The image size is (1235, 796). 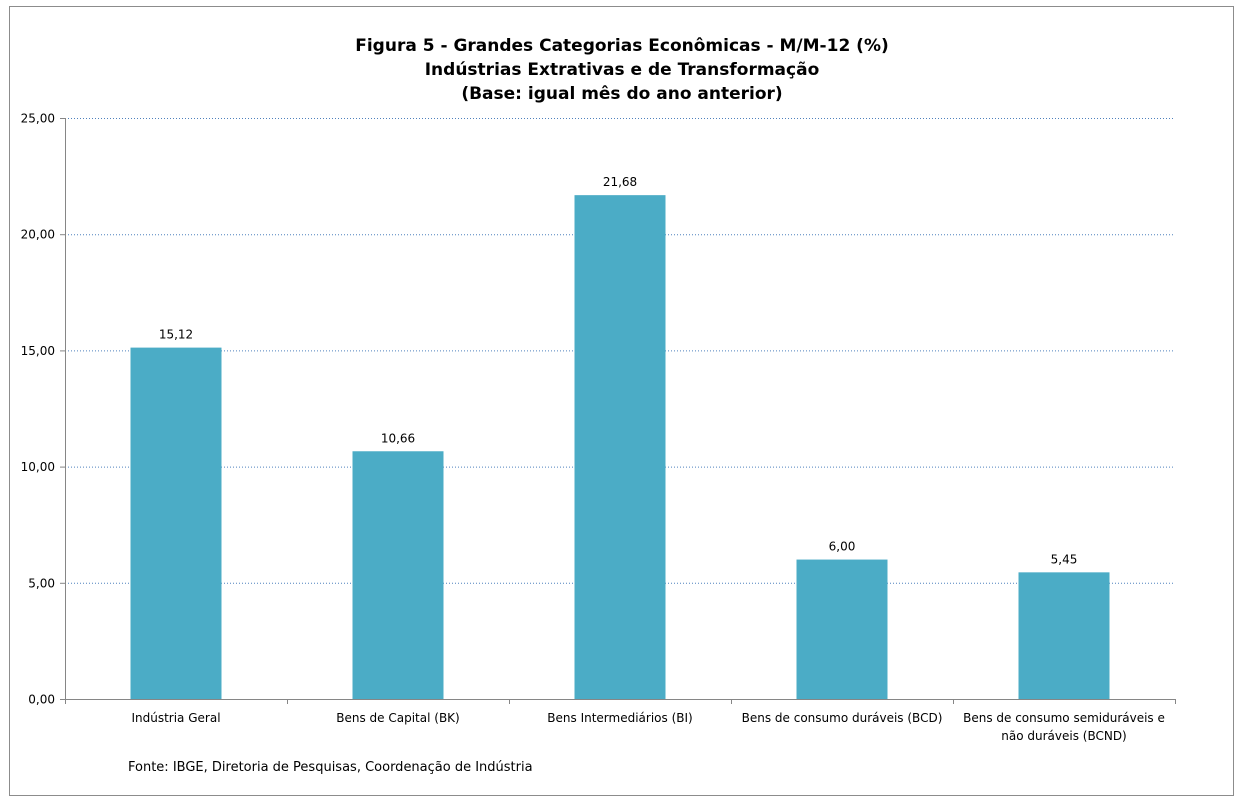 I want to click on y-tick-label: 0,00, so click(x=41, y=700).